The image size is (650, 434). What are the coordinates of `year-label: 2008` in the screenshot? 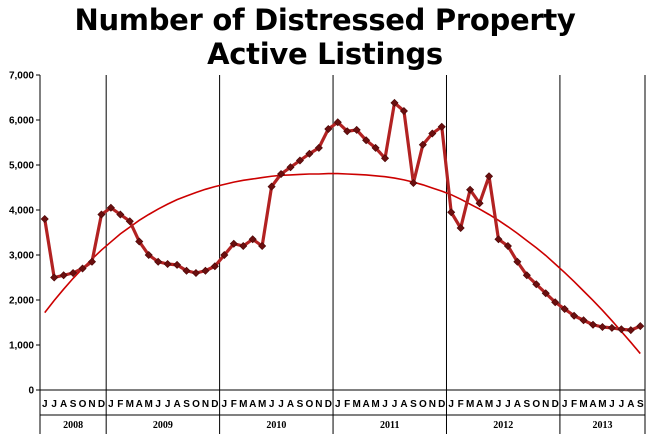 It's located at (73, 425).